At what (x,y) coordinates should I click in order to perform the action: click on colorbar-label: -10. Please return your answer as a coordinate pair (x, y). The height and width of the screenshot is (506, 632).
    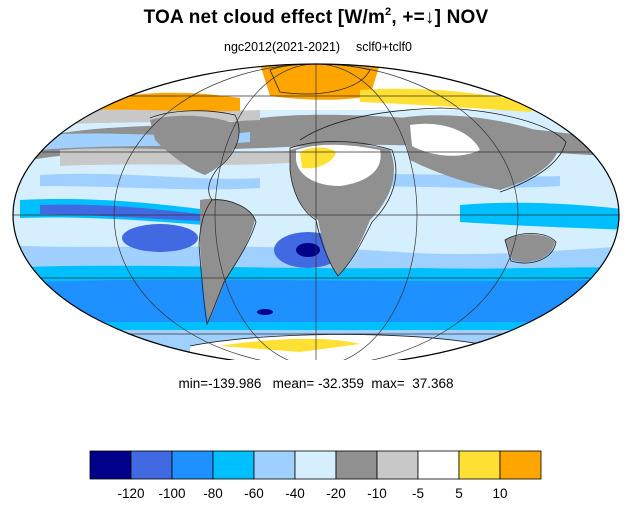
    Looking at the image, I should click on (377, 493).